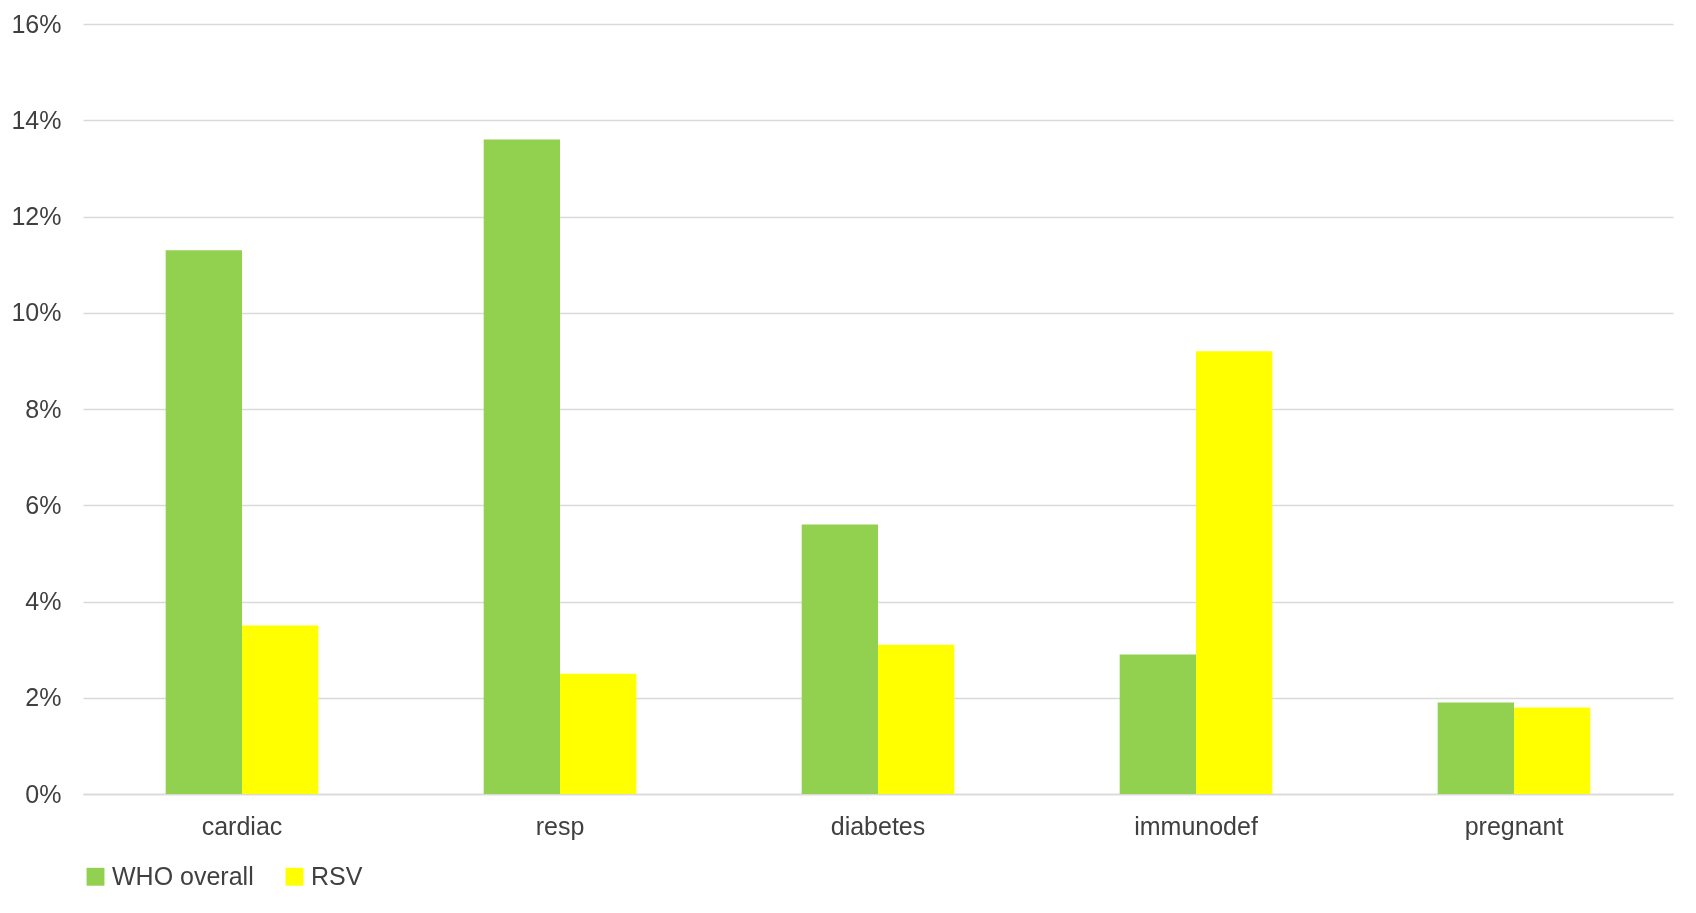 The width and height of the screenshot is (1696, 913). Describe the element at coordinates (36, 23) in the screenshot. I see `y-tick-label: 16%` at that location.